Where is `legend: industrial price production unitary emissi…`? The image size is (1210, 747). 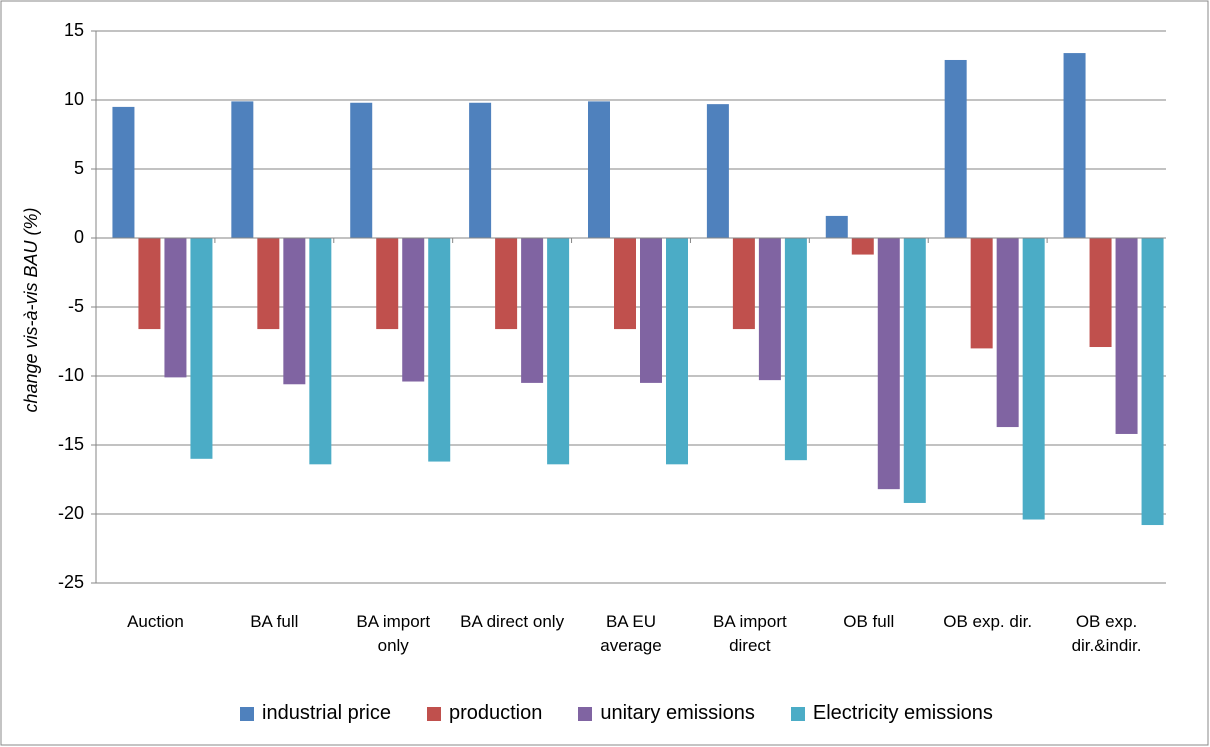 legend: industrial price production unitary emissi… is located at coordinates (634, 713).